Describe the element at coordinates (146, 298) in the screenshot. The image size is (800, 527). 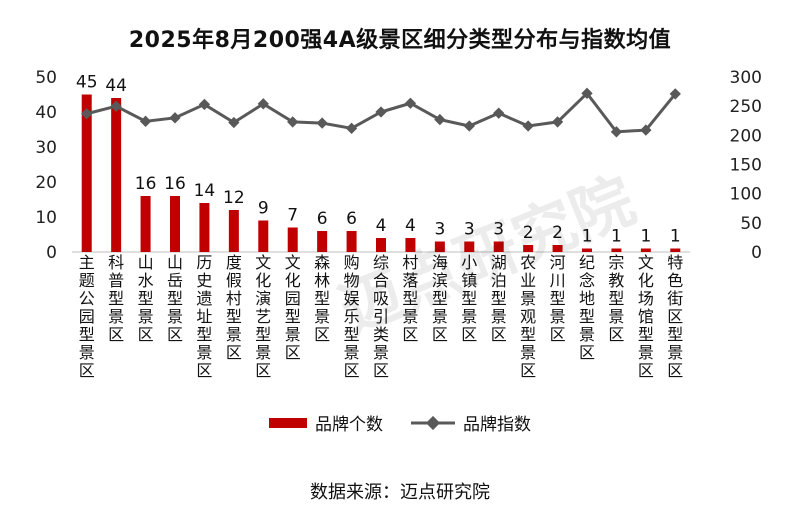
I see `category-label: 山水型景区` at that location.